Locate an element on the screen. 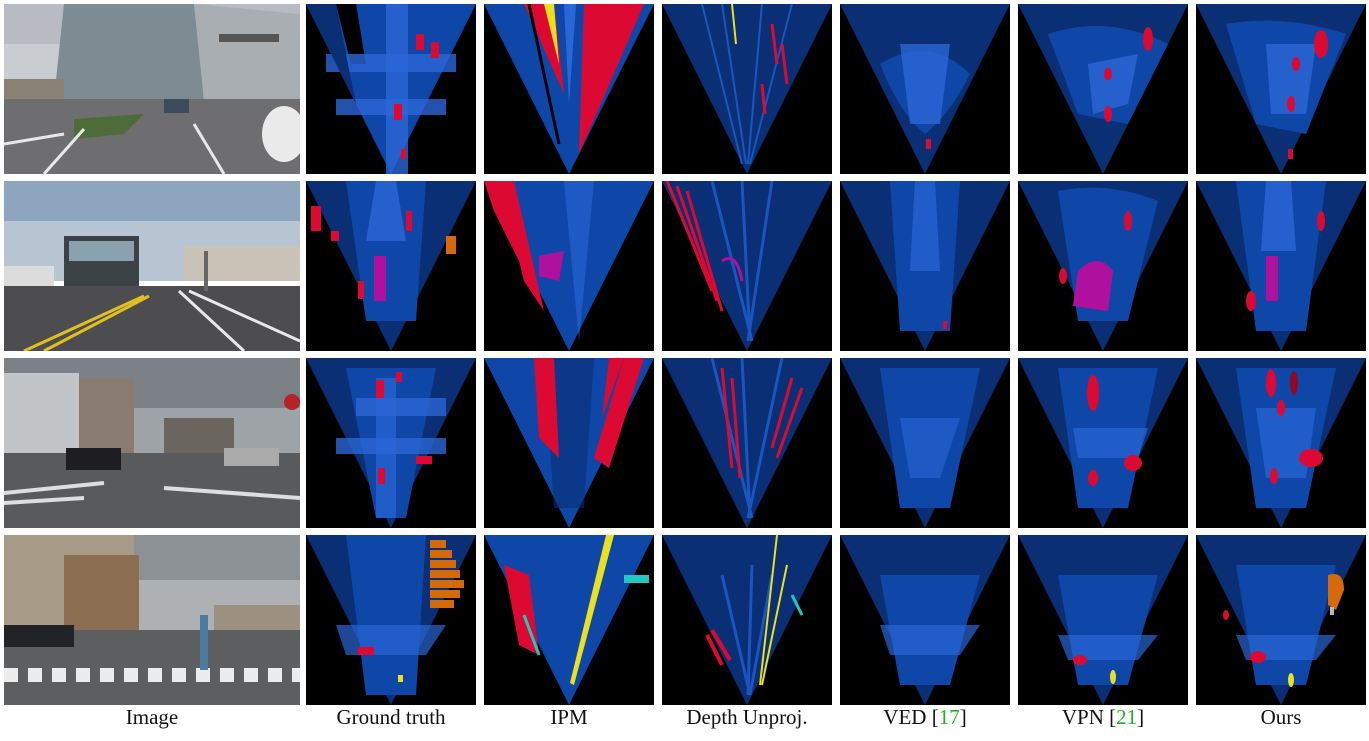  caption-ours: Ours is located at coordinates (1281, 717).